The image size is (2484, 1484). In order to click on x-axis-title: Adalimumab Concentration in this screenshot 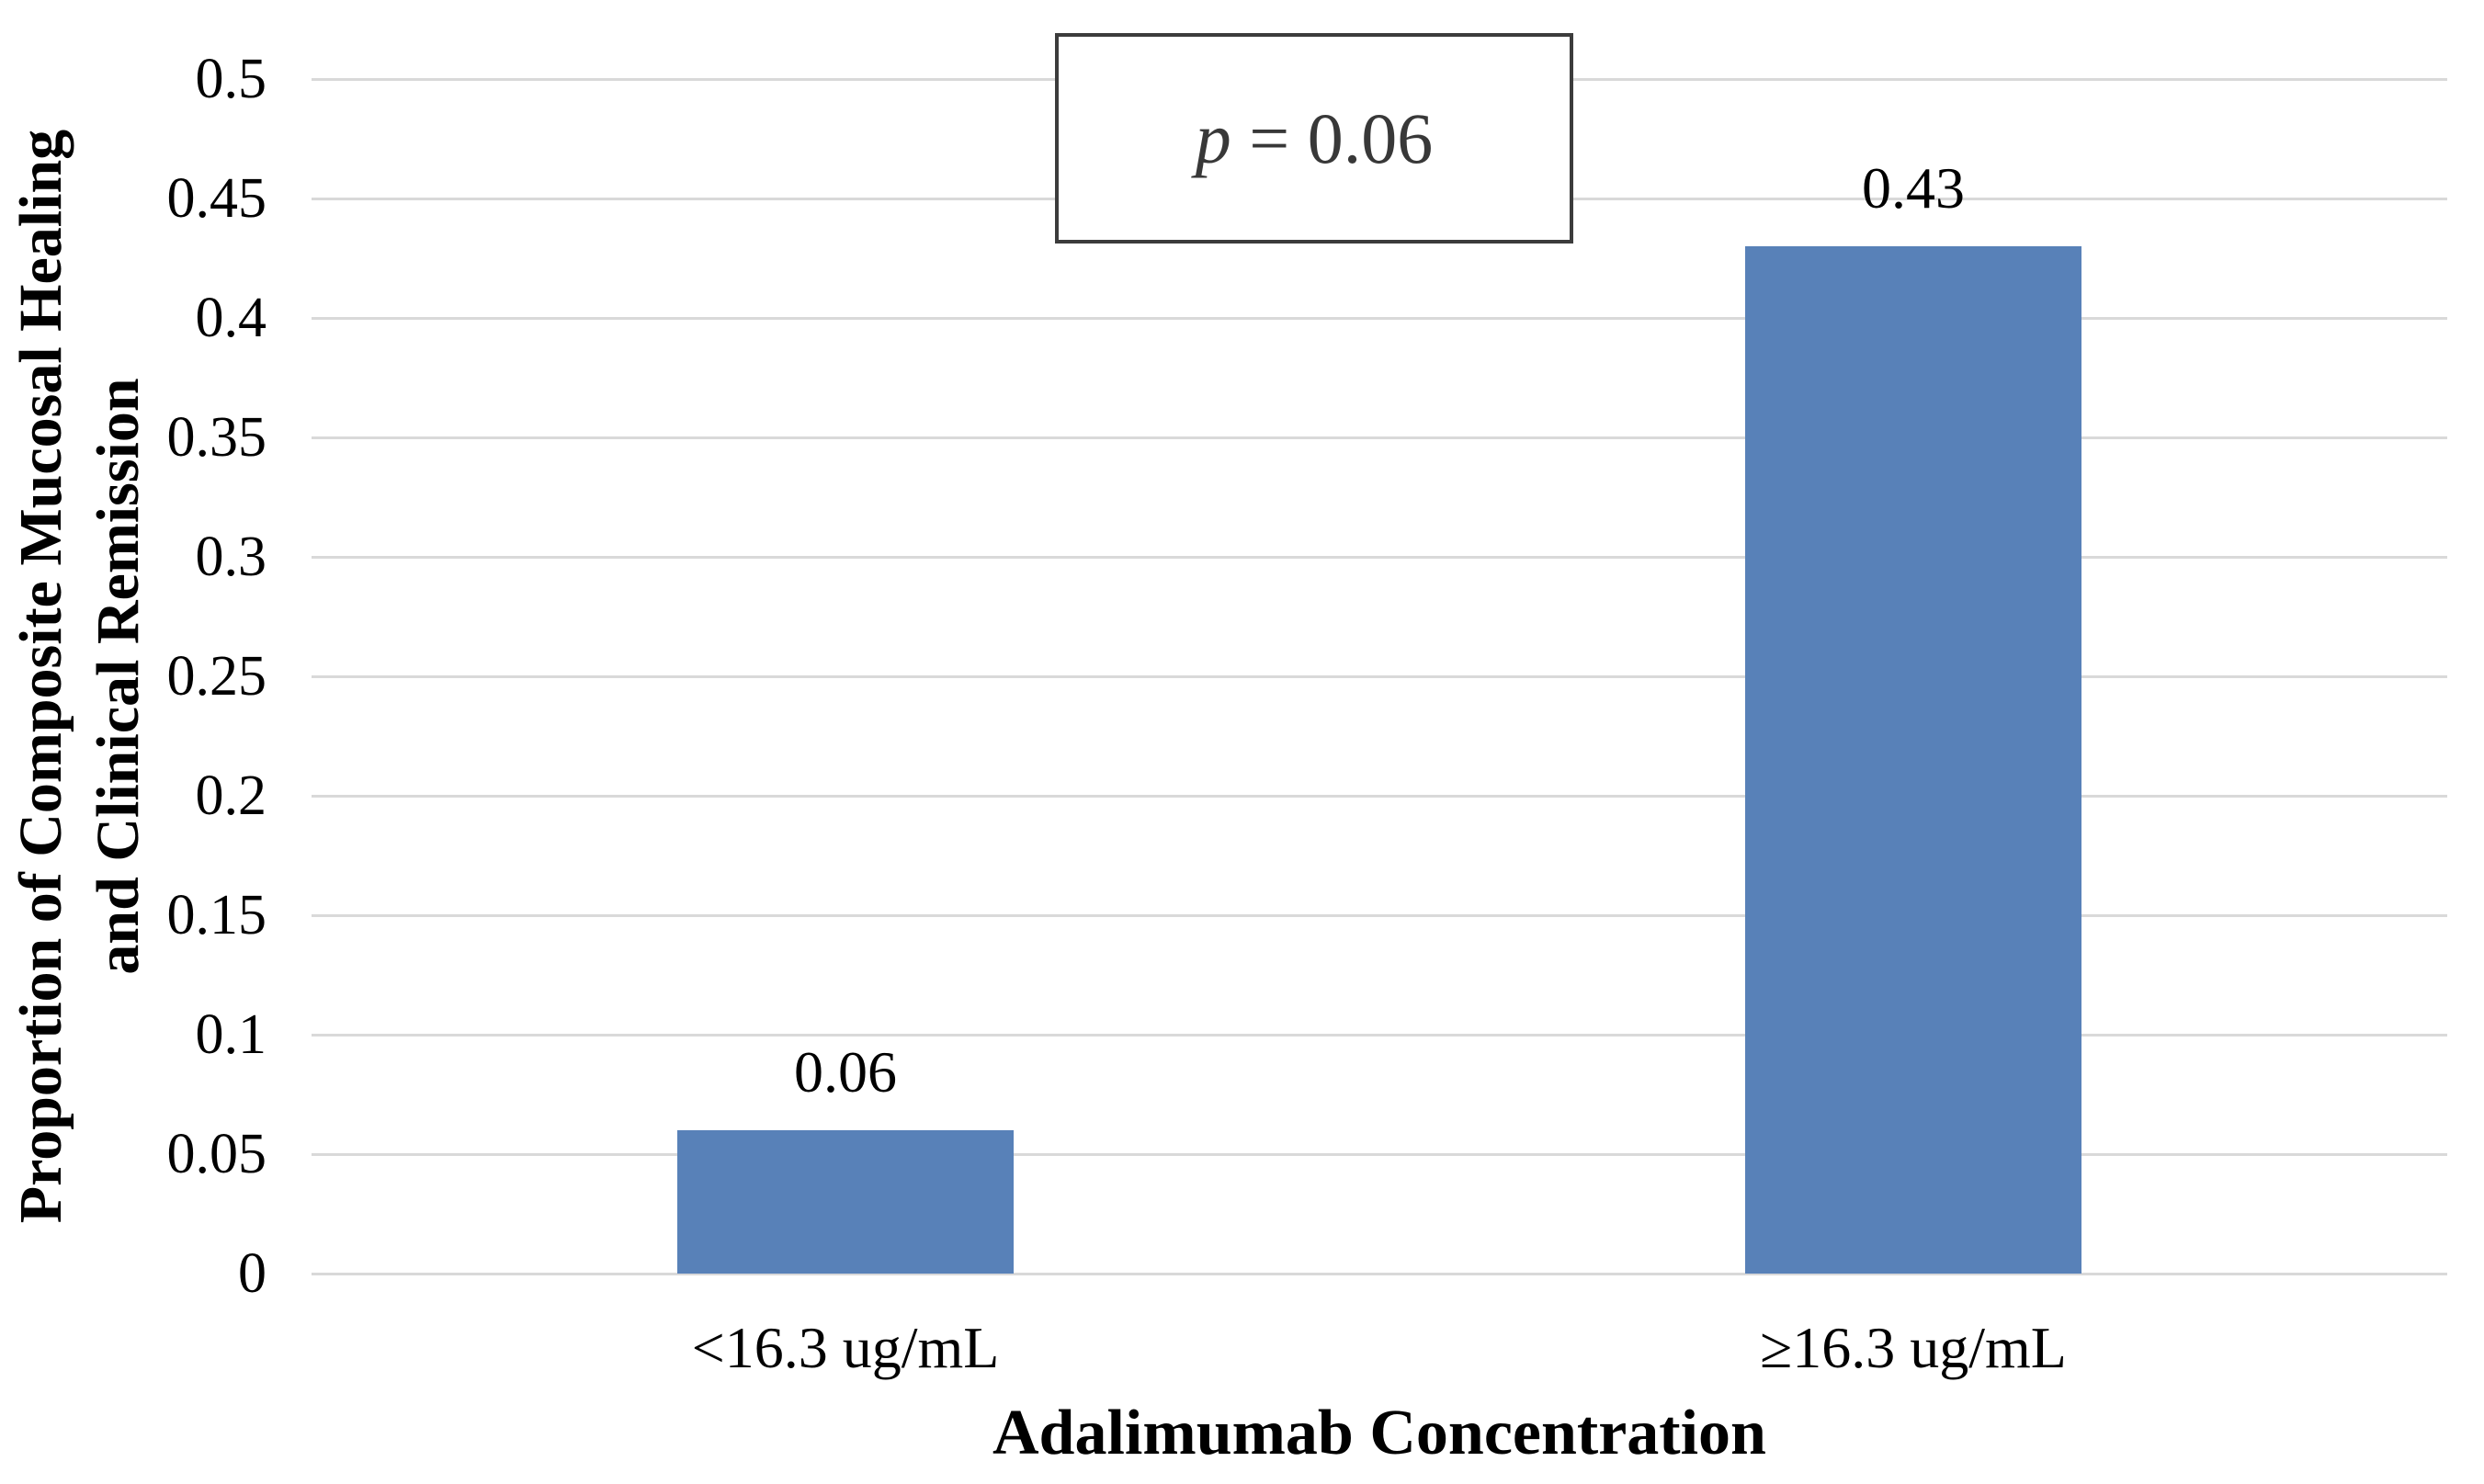, I will do `click(1379, 1433)`.